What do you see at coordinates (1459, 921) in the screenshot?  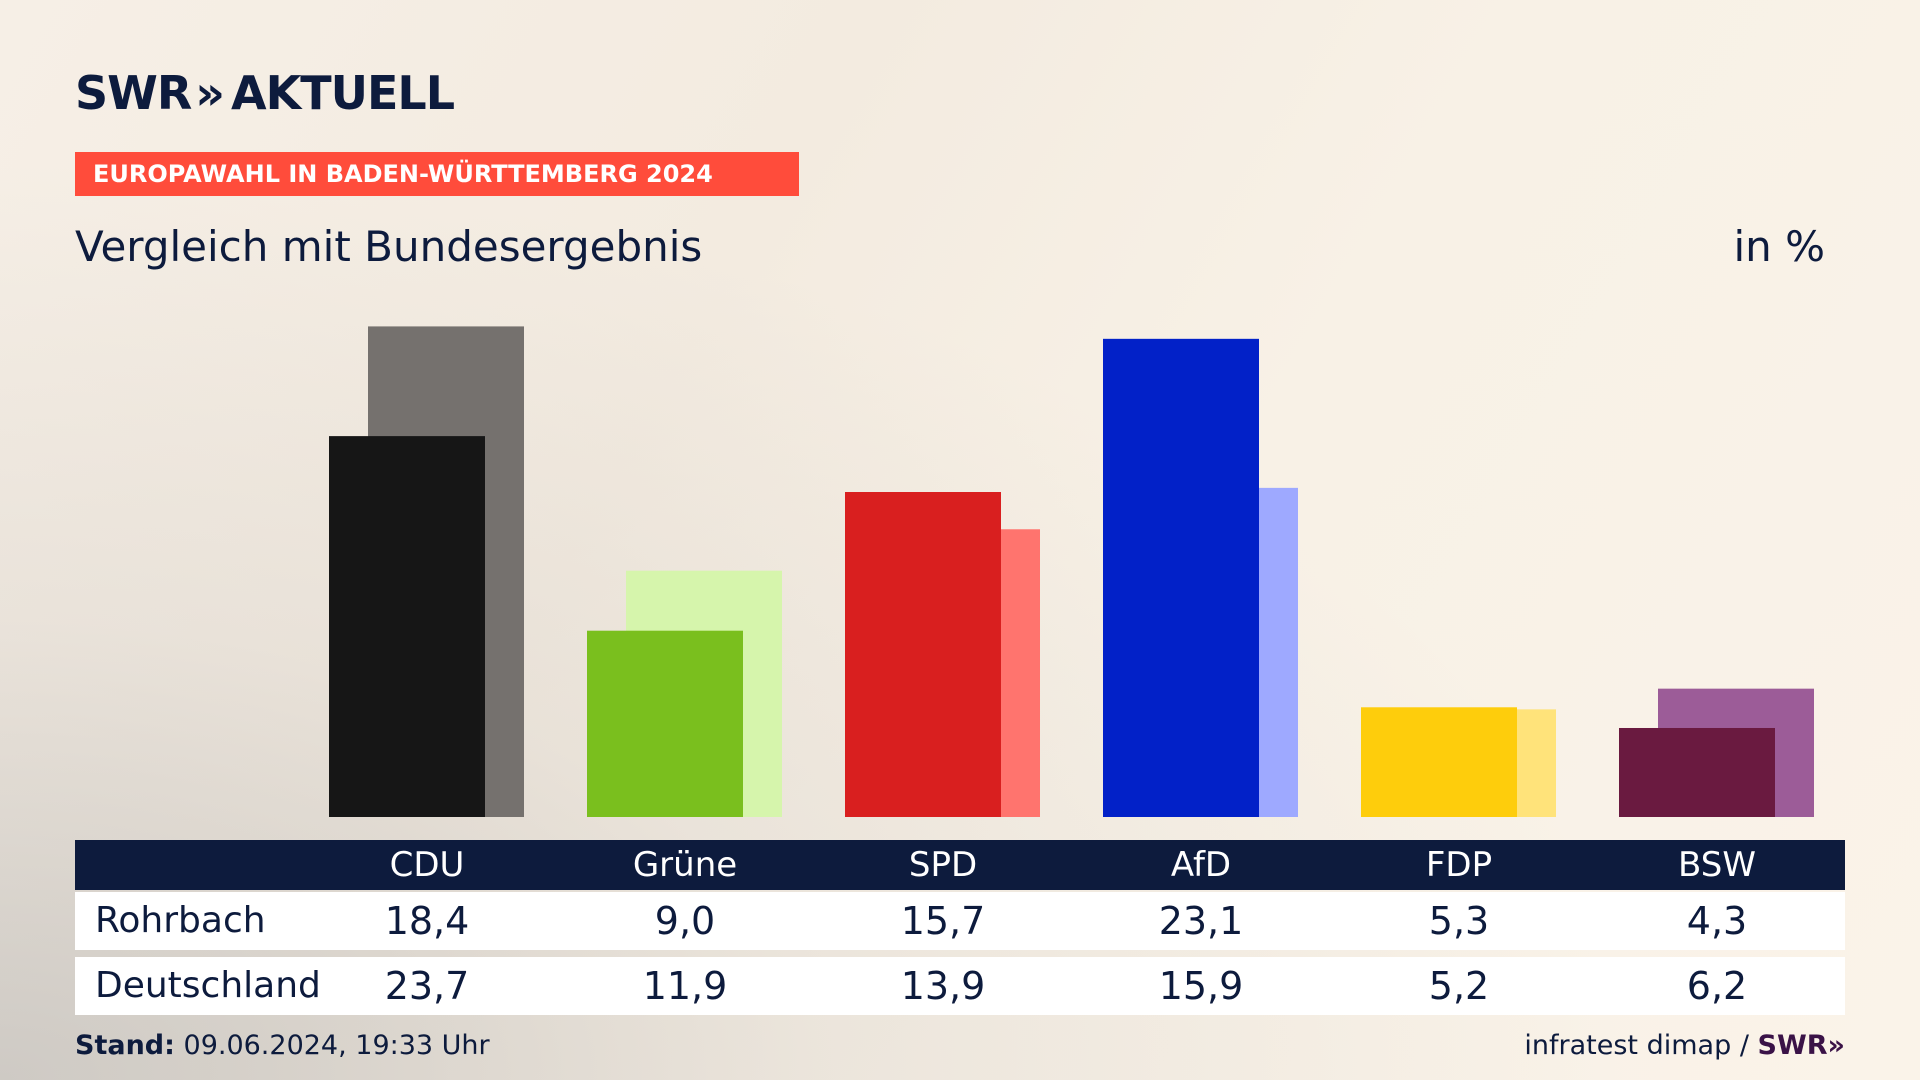 I see `value-cell: 5,3` at bounding box center [1459, 921].